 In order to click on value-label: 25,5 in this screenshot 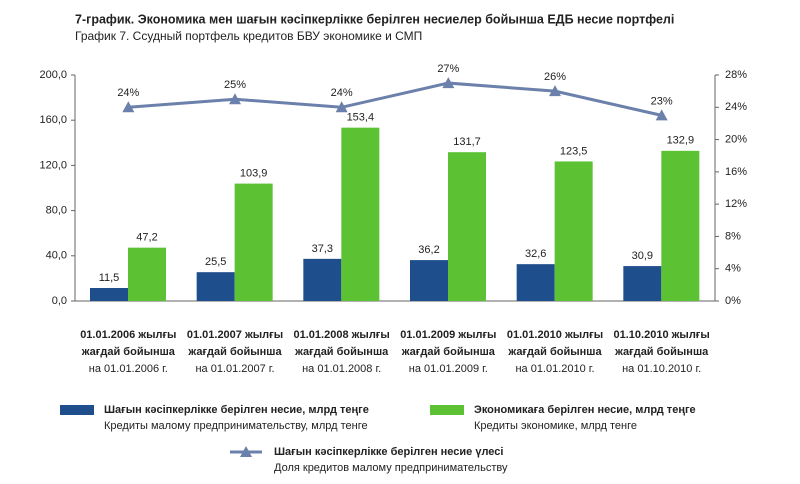, I will do `click(215, 262)`.